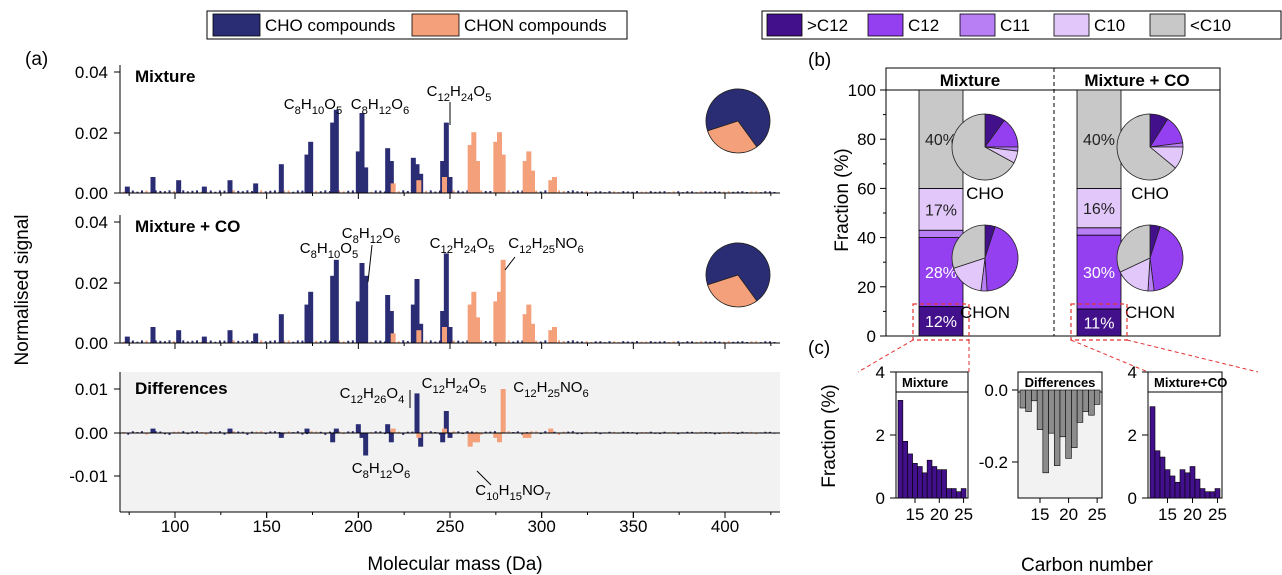  Describe the element at coordinates (633, 526) in the screenshot. I see `x-tick-label: 350` at that location.